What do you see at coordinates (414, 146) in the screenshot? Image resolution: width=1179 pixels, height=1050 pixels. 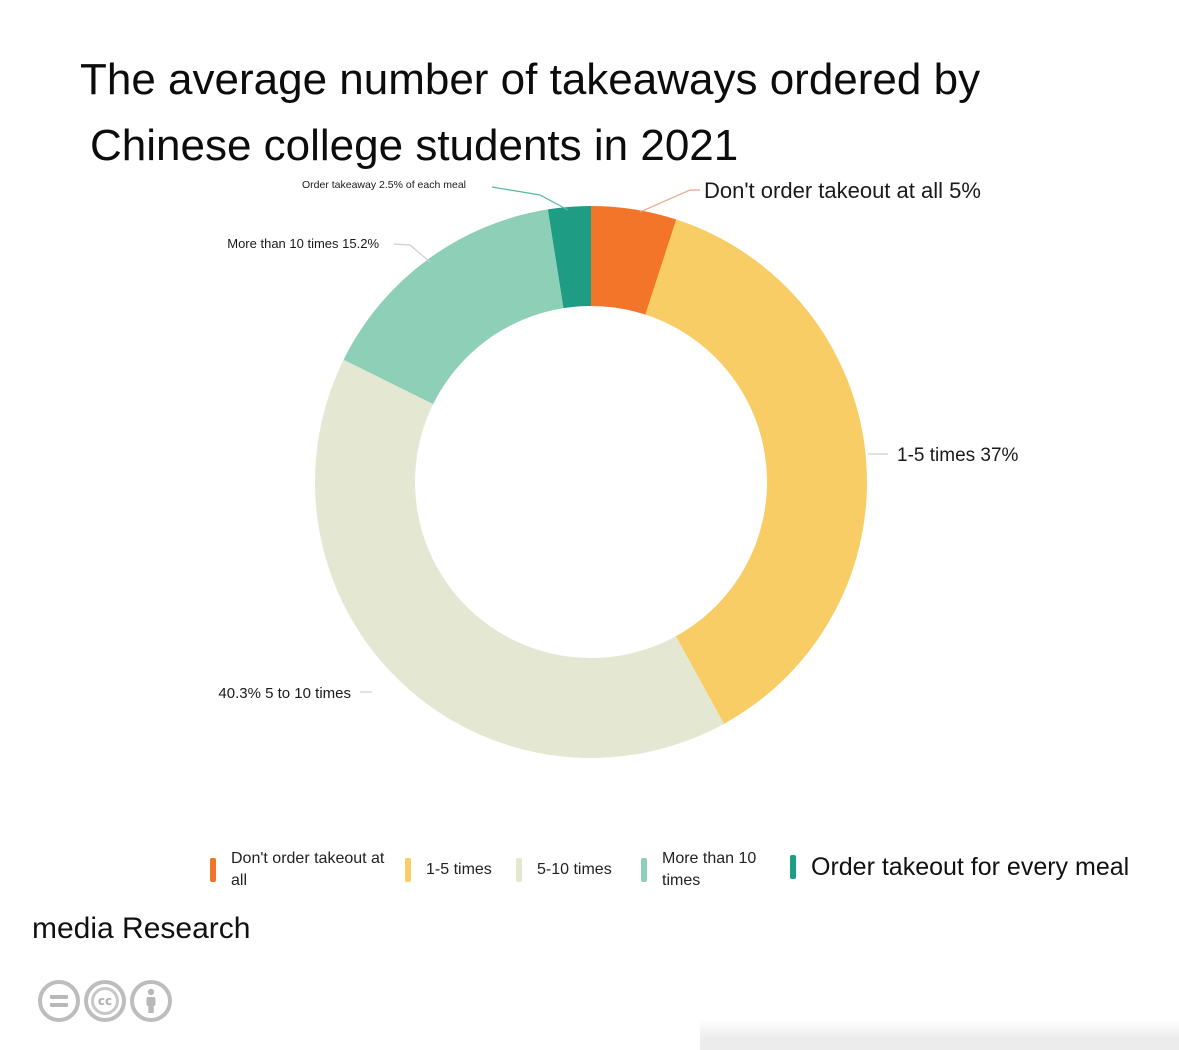 I see `chart-title-line2: Chinese college students in 2021` at bounding box center [414, 146].